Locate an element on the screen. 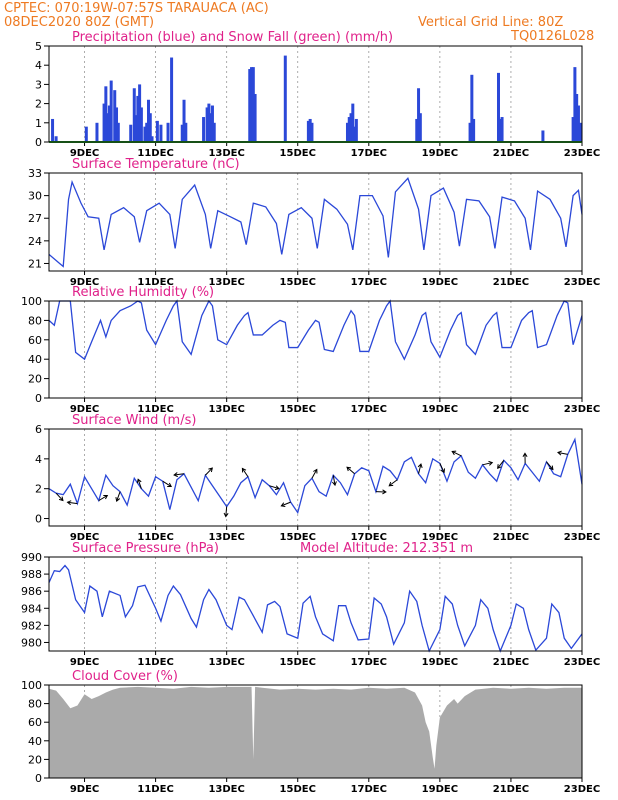 This screenshot has width=618, height=800. y-tick-label: 27 is located at coordinates (35, 218).